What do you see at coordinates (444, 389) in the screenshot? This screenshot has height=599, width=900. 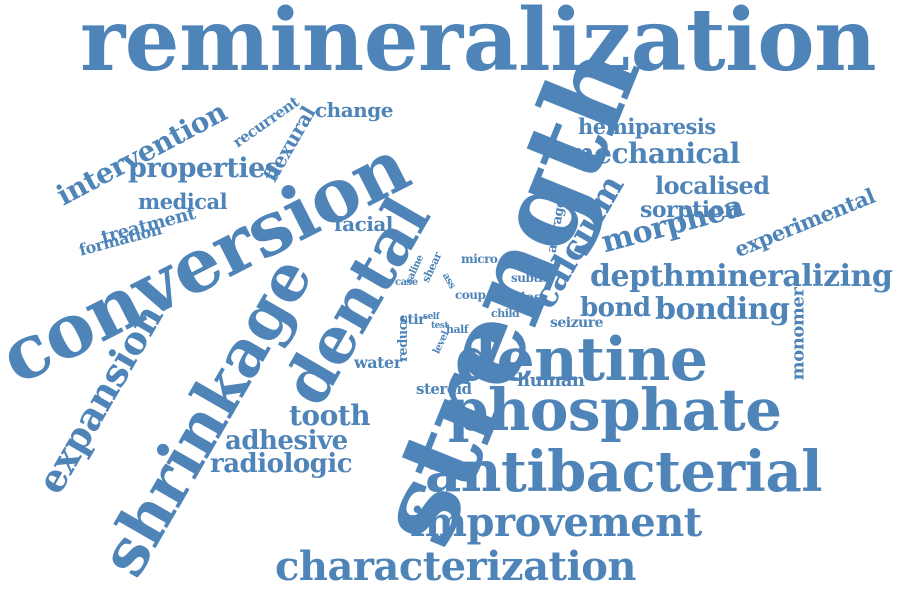 I see `word-steroid: steroid` at bounding box center [444, 389].